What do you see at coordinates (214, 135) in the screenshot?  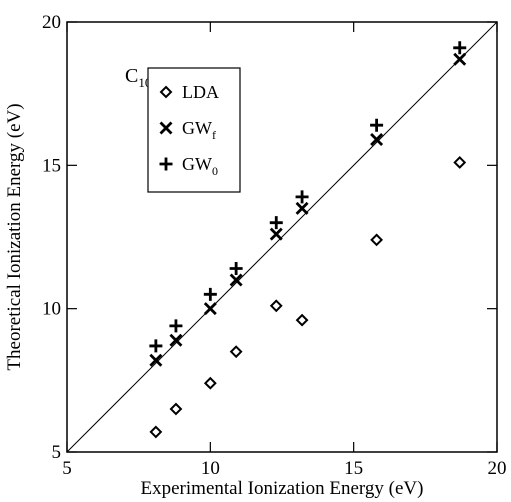 I see `legend-subscript: f` at bounding box center [214, 135].